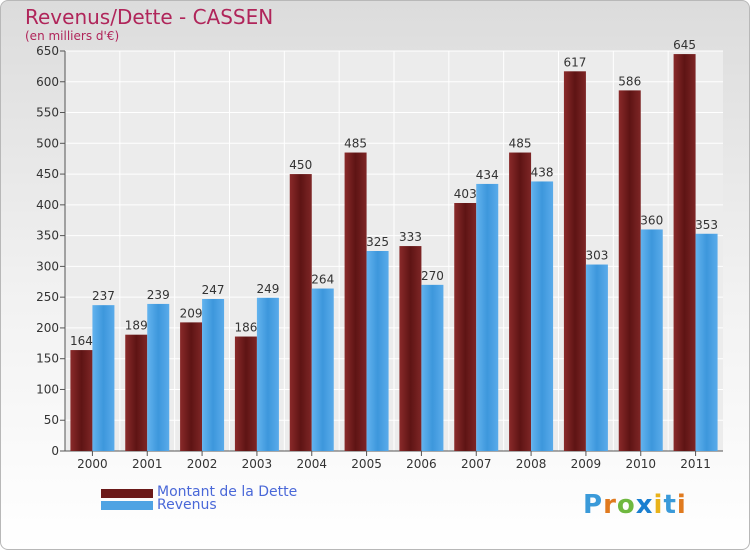 The width and height of the screenshot is (750, 550). Describe the element at coordinates (187, 505) in the screenshot. I see `legend-label-revenus: Revenus` at that location.